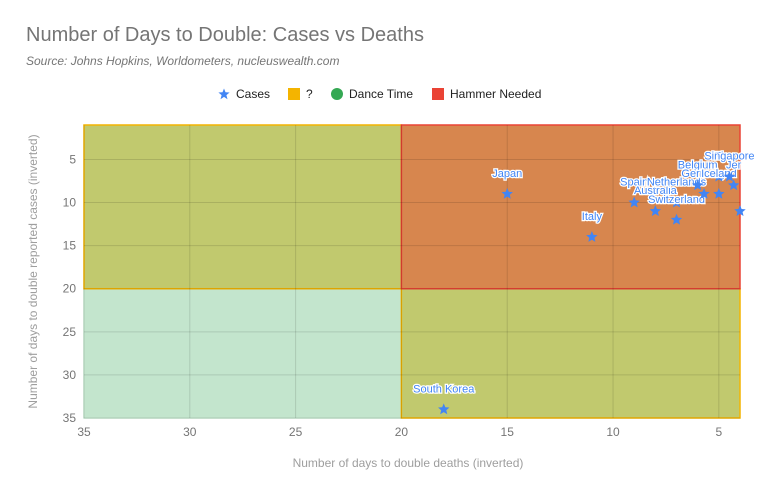 This screenshot has width=764, height=495. Describe the element at coordinates (84, 432) in the screenshot. I see `x-tick-label: 35` at that location.